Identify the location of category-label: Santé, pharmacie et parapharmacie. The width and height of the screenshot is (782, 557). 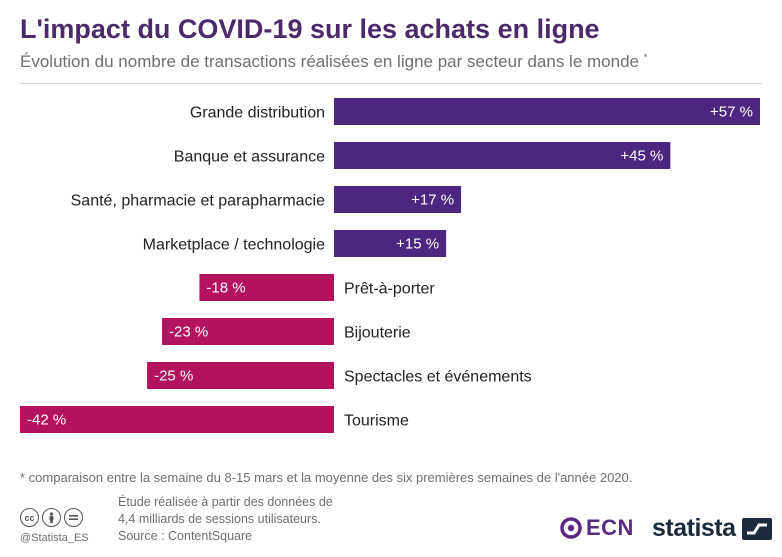
(198, 201).